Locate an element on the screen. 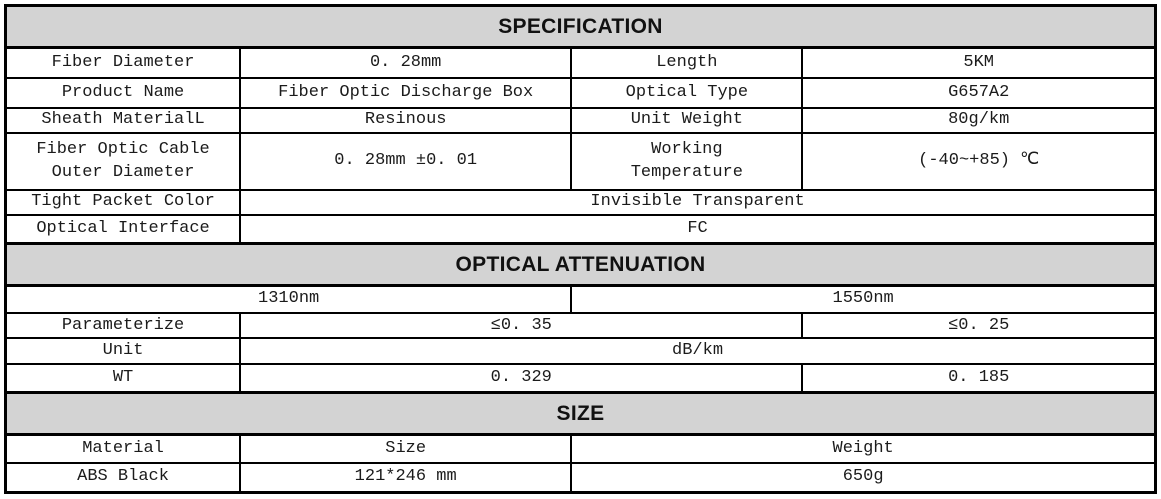 Image resolution: width=1161 pixels, height=499 pixels. table-row: Parameterize ≤0. 35 ≤0. 25 is located at coordinates (580, 326).